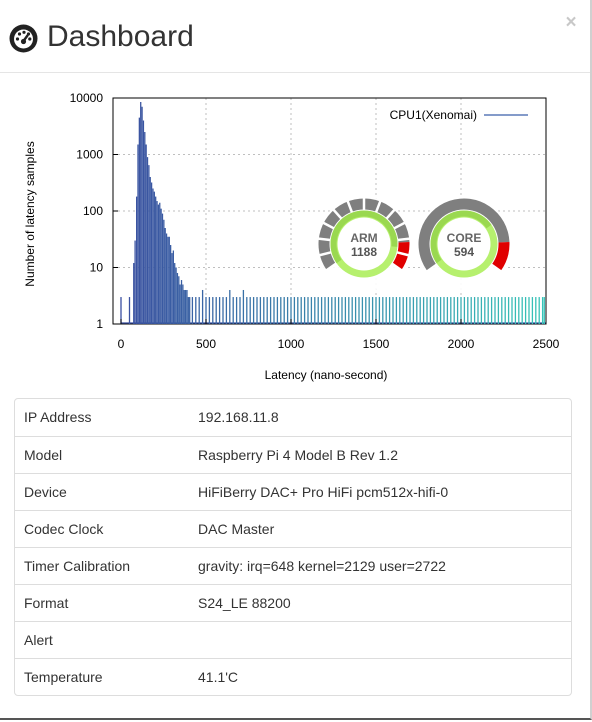 This screenshot has width=592, height=722. What do you see at coordinates (295, 36) in the screenshot?
I see `modal-header: Dashboard ×` at bounding box center [295, 36].